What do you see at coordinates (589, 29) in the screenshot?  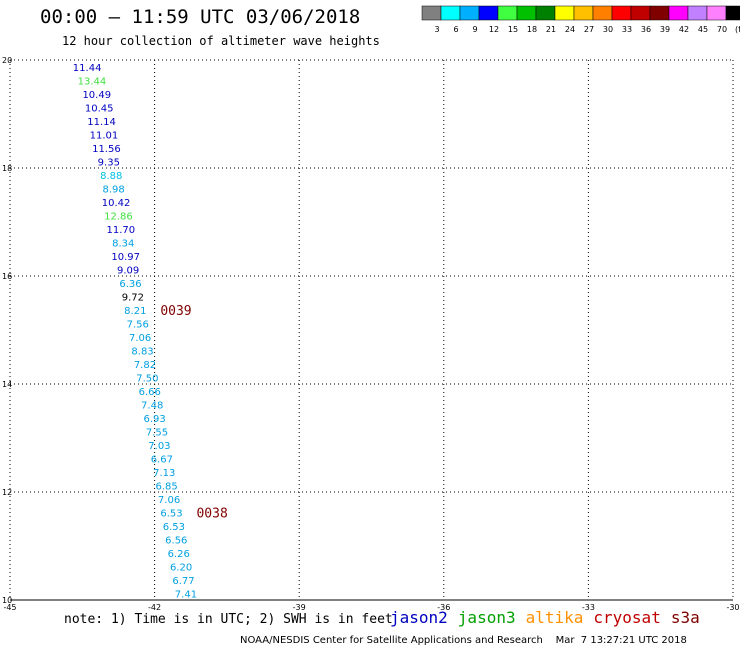 I see `color-scale-label: 27` at bounding box center [589, 29].